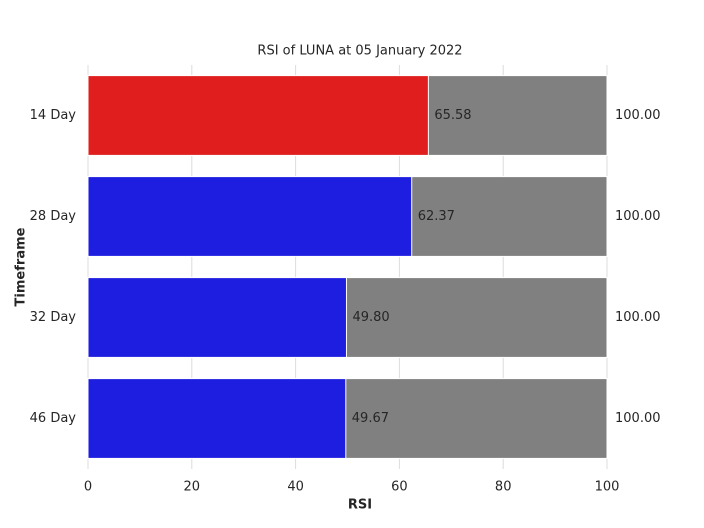  I want to click on value-label: 65.58, so click(452, 115).